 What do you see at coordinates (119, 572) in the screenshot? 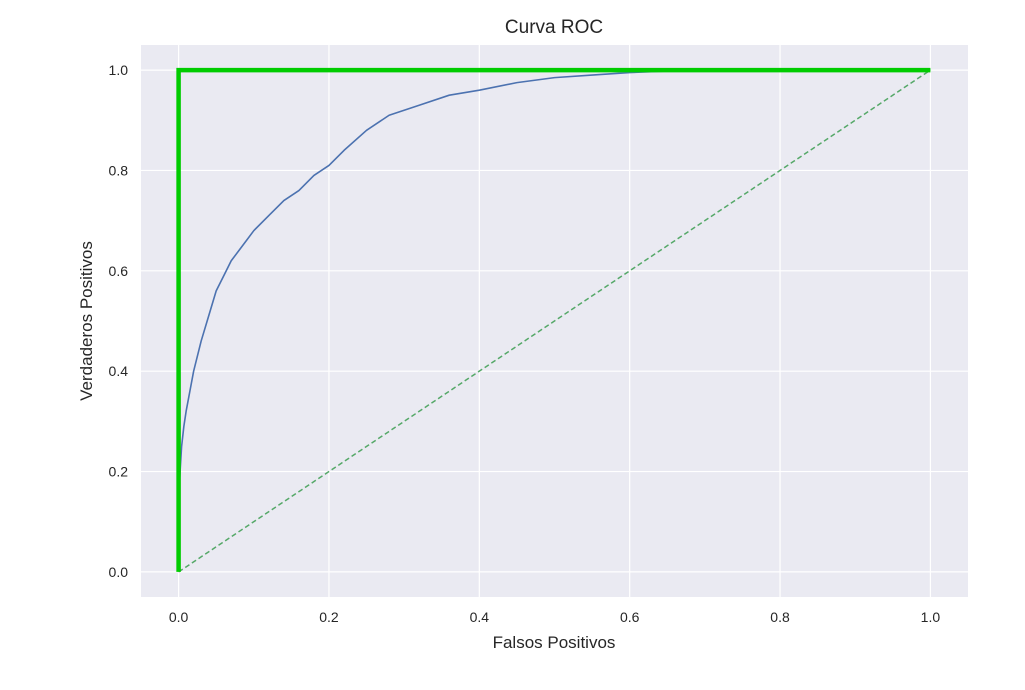
I see `y-tick-label: 0.0` at bounding box center [119, 572].